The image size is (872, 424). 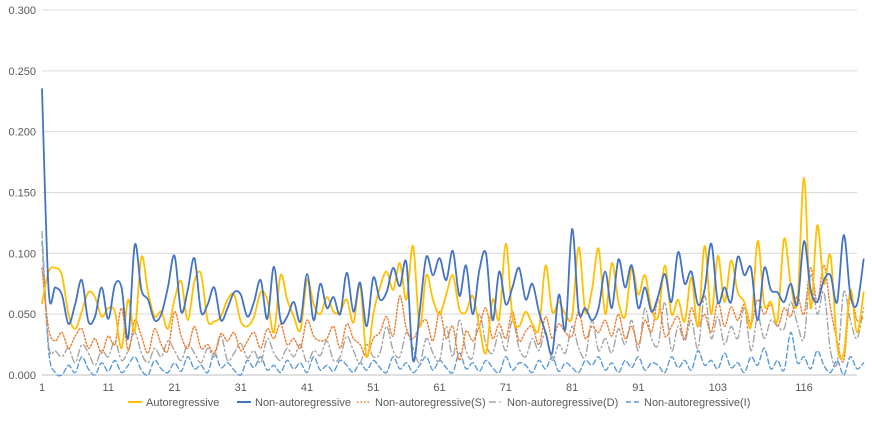 What do you see at coordinates (22, 11) in the screenshot?
I see `y-tick-label: 0.300` at bounding box center [22, 11].